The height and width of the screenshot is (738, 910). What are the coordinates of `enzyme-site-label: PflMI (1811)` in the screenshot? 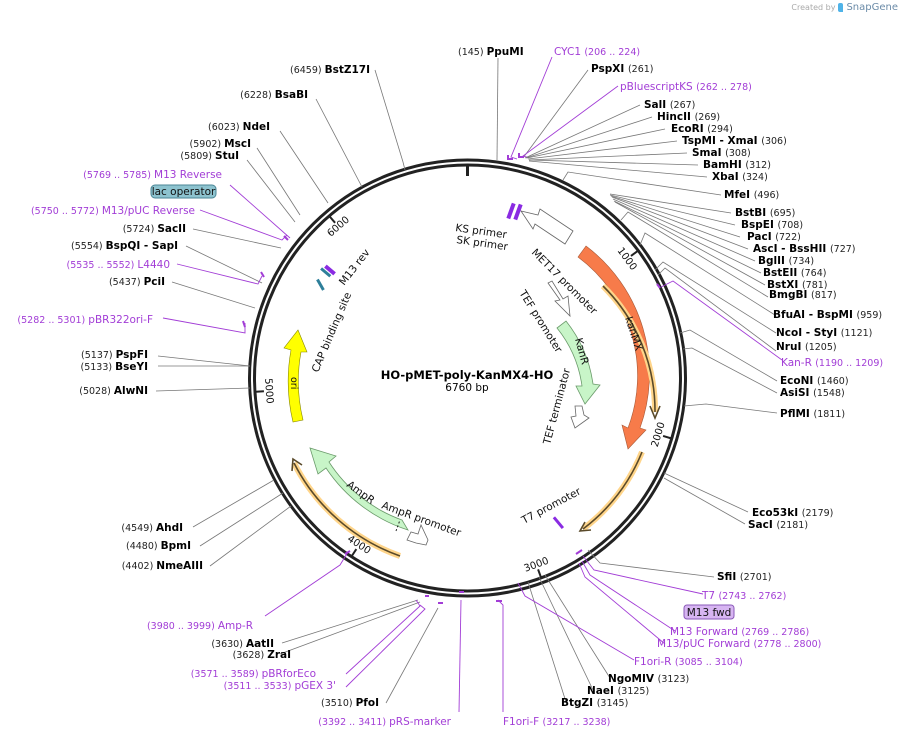 It's located at (812, 414).